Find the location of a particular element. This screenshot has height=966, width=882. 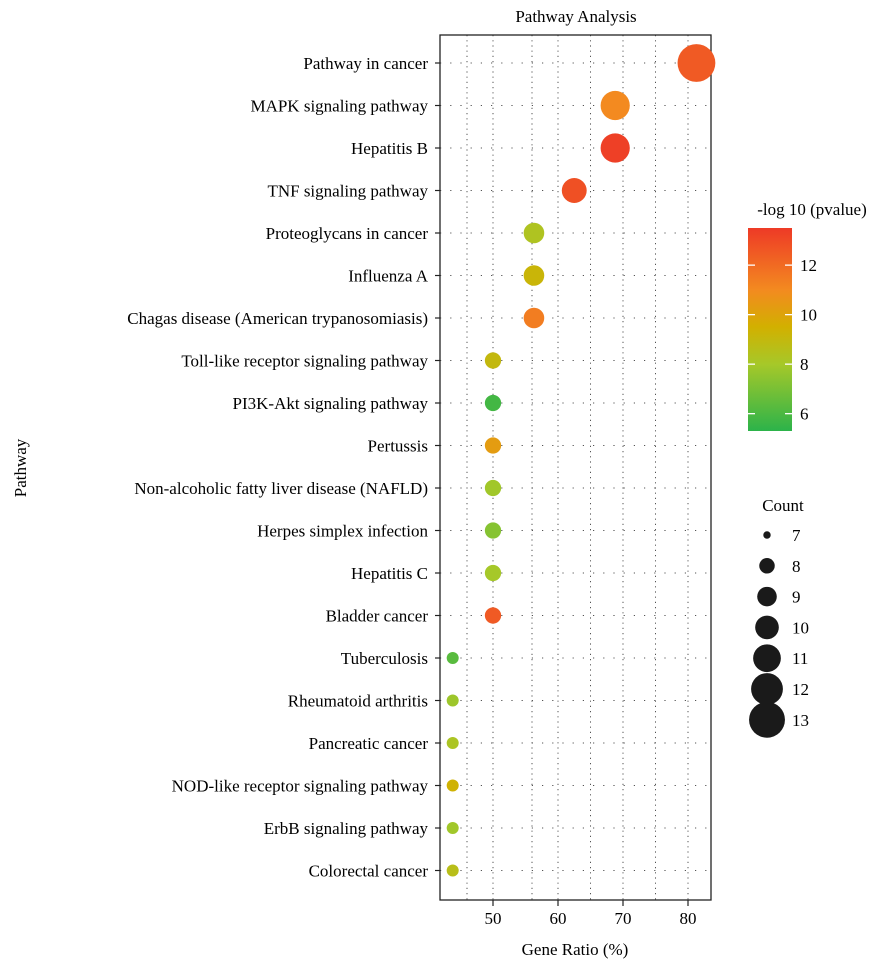

y-tick-label: Tuberculosis is located at coordinates (384, 658).